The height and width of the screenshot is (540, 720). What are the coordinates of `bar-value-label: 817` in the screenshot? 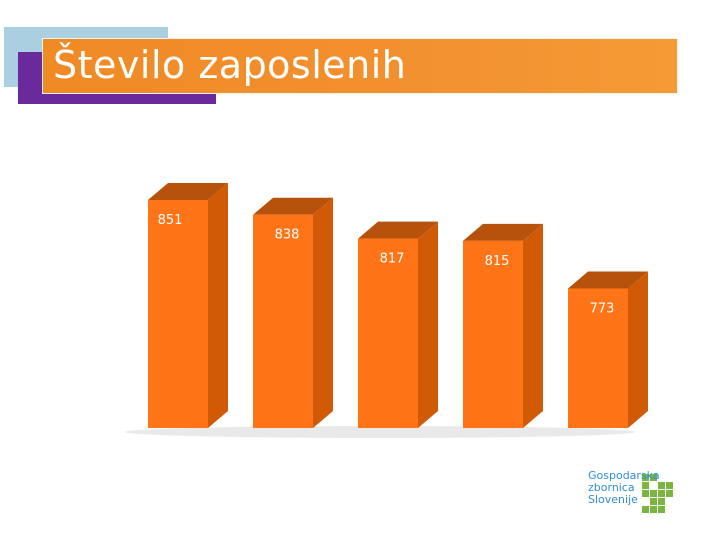 It's located at (392, 259).